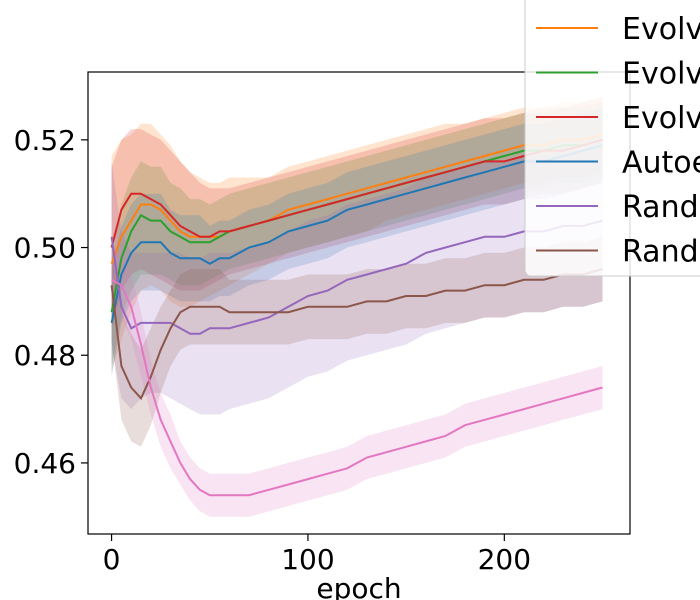 The image size is (700, 600). I want to click on x-axis-ticks: 0 100 200, so click(317, 555).